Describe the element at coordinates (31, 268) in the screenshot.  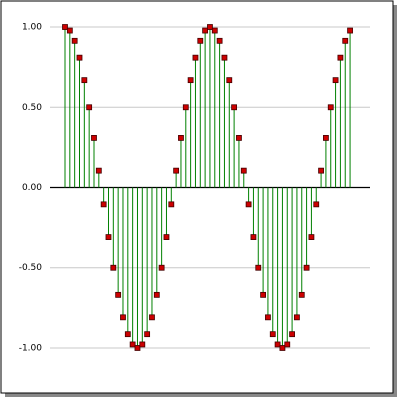
I see `y-tick-label: -0.50` at that location.